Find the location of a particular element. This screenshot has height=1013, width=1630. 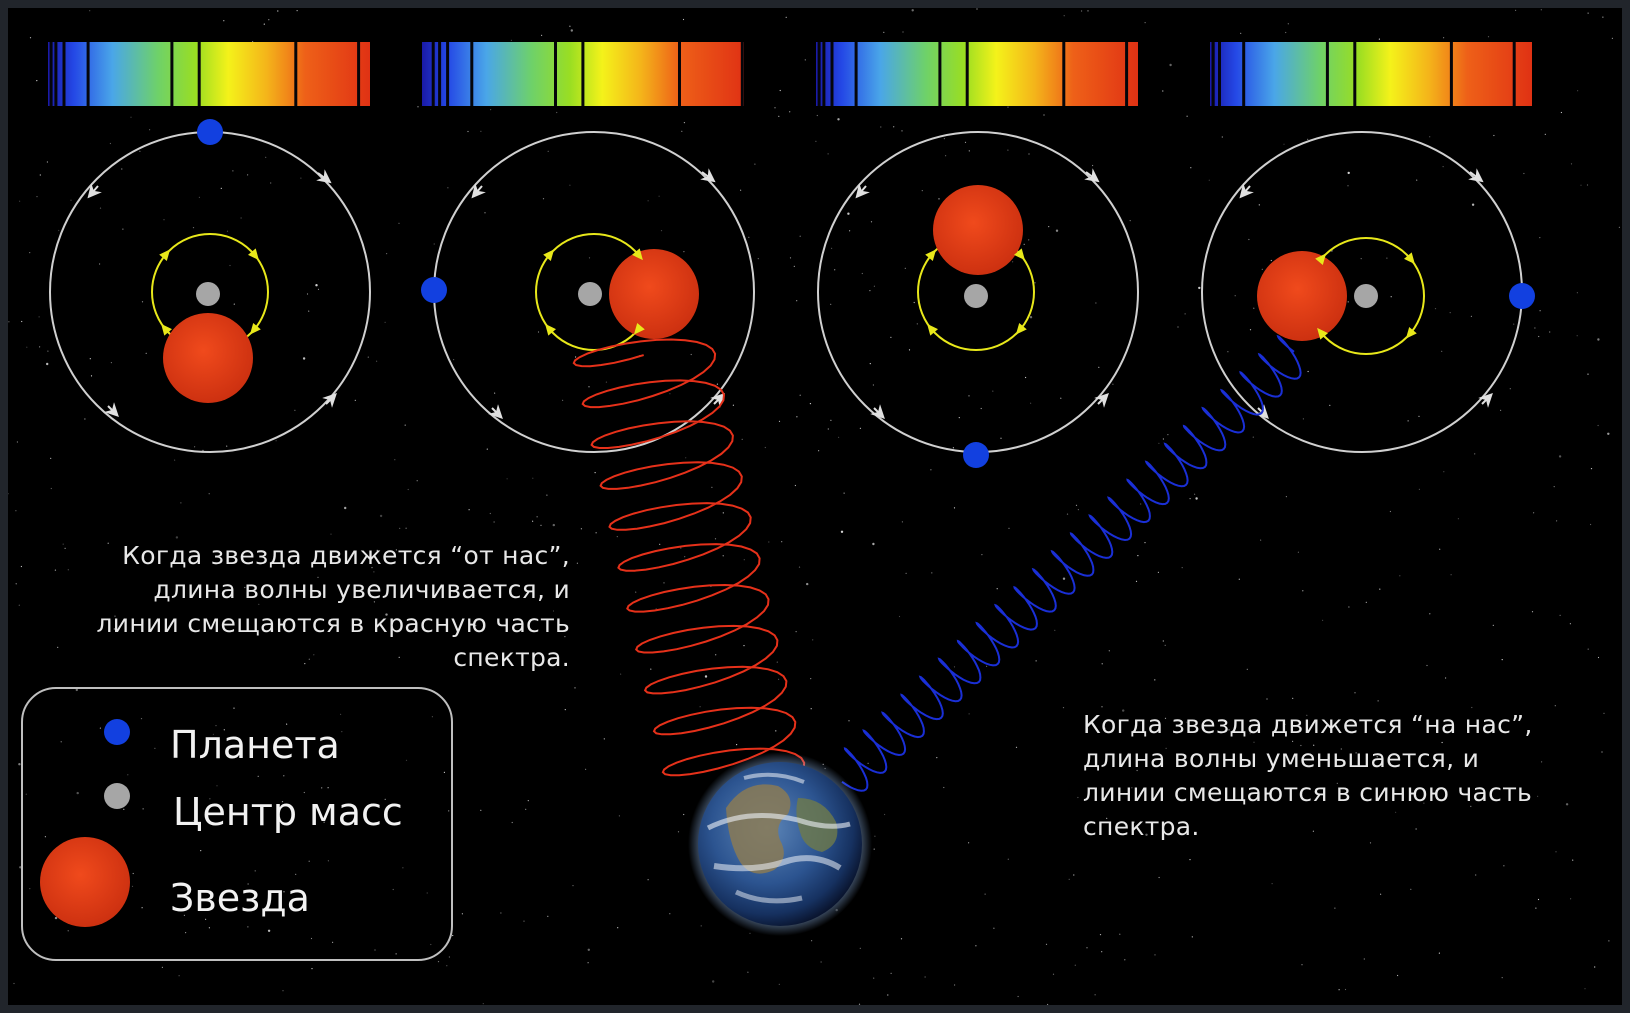

earth-icon is located at coordinates (780, 844).